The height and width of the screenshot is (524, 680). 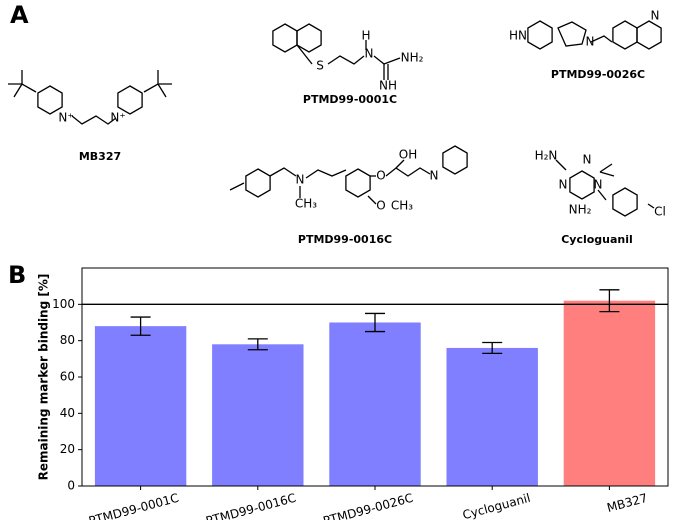 What do you see at coordinates (597, 239) in the screenshot?
I see `compound-name: Cycloguanil` at bounding box center [597, 239].